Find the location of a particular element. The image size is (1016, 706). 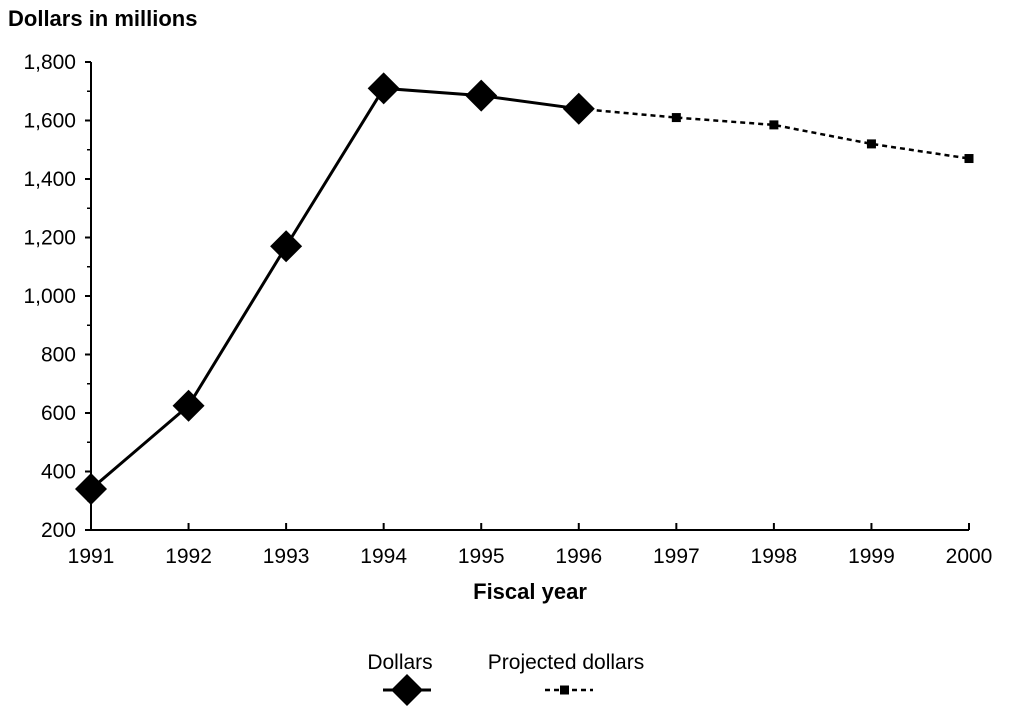

y-tick-label: 600 is located at coordinates (58, 413).